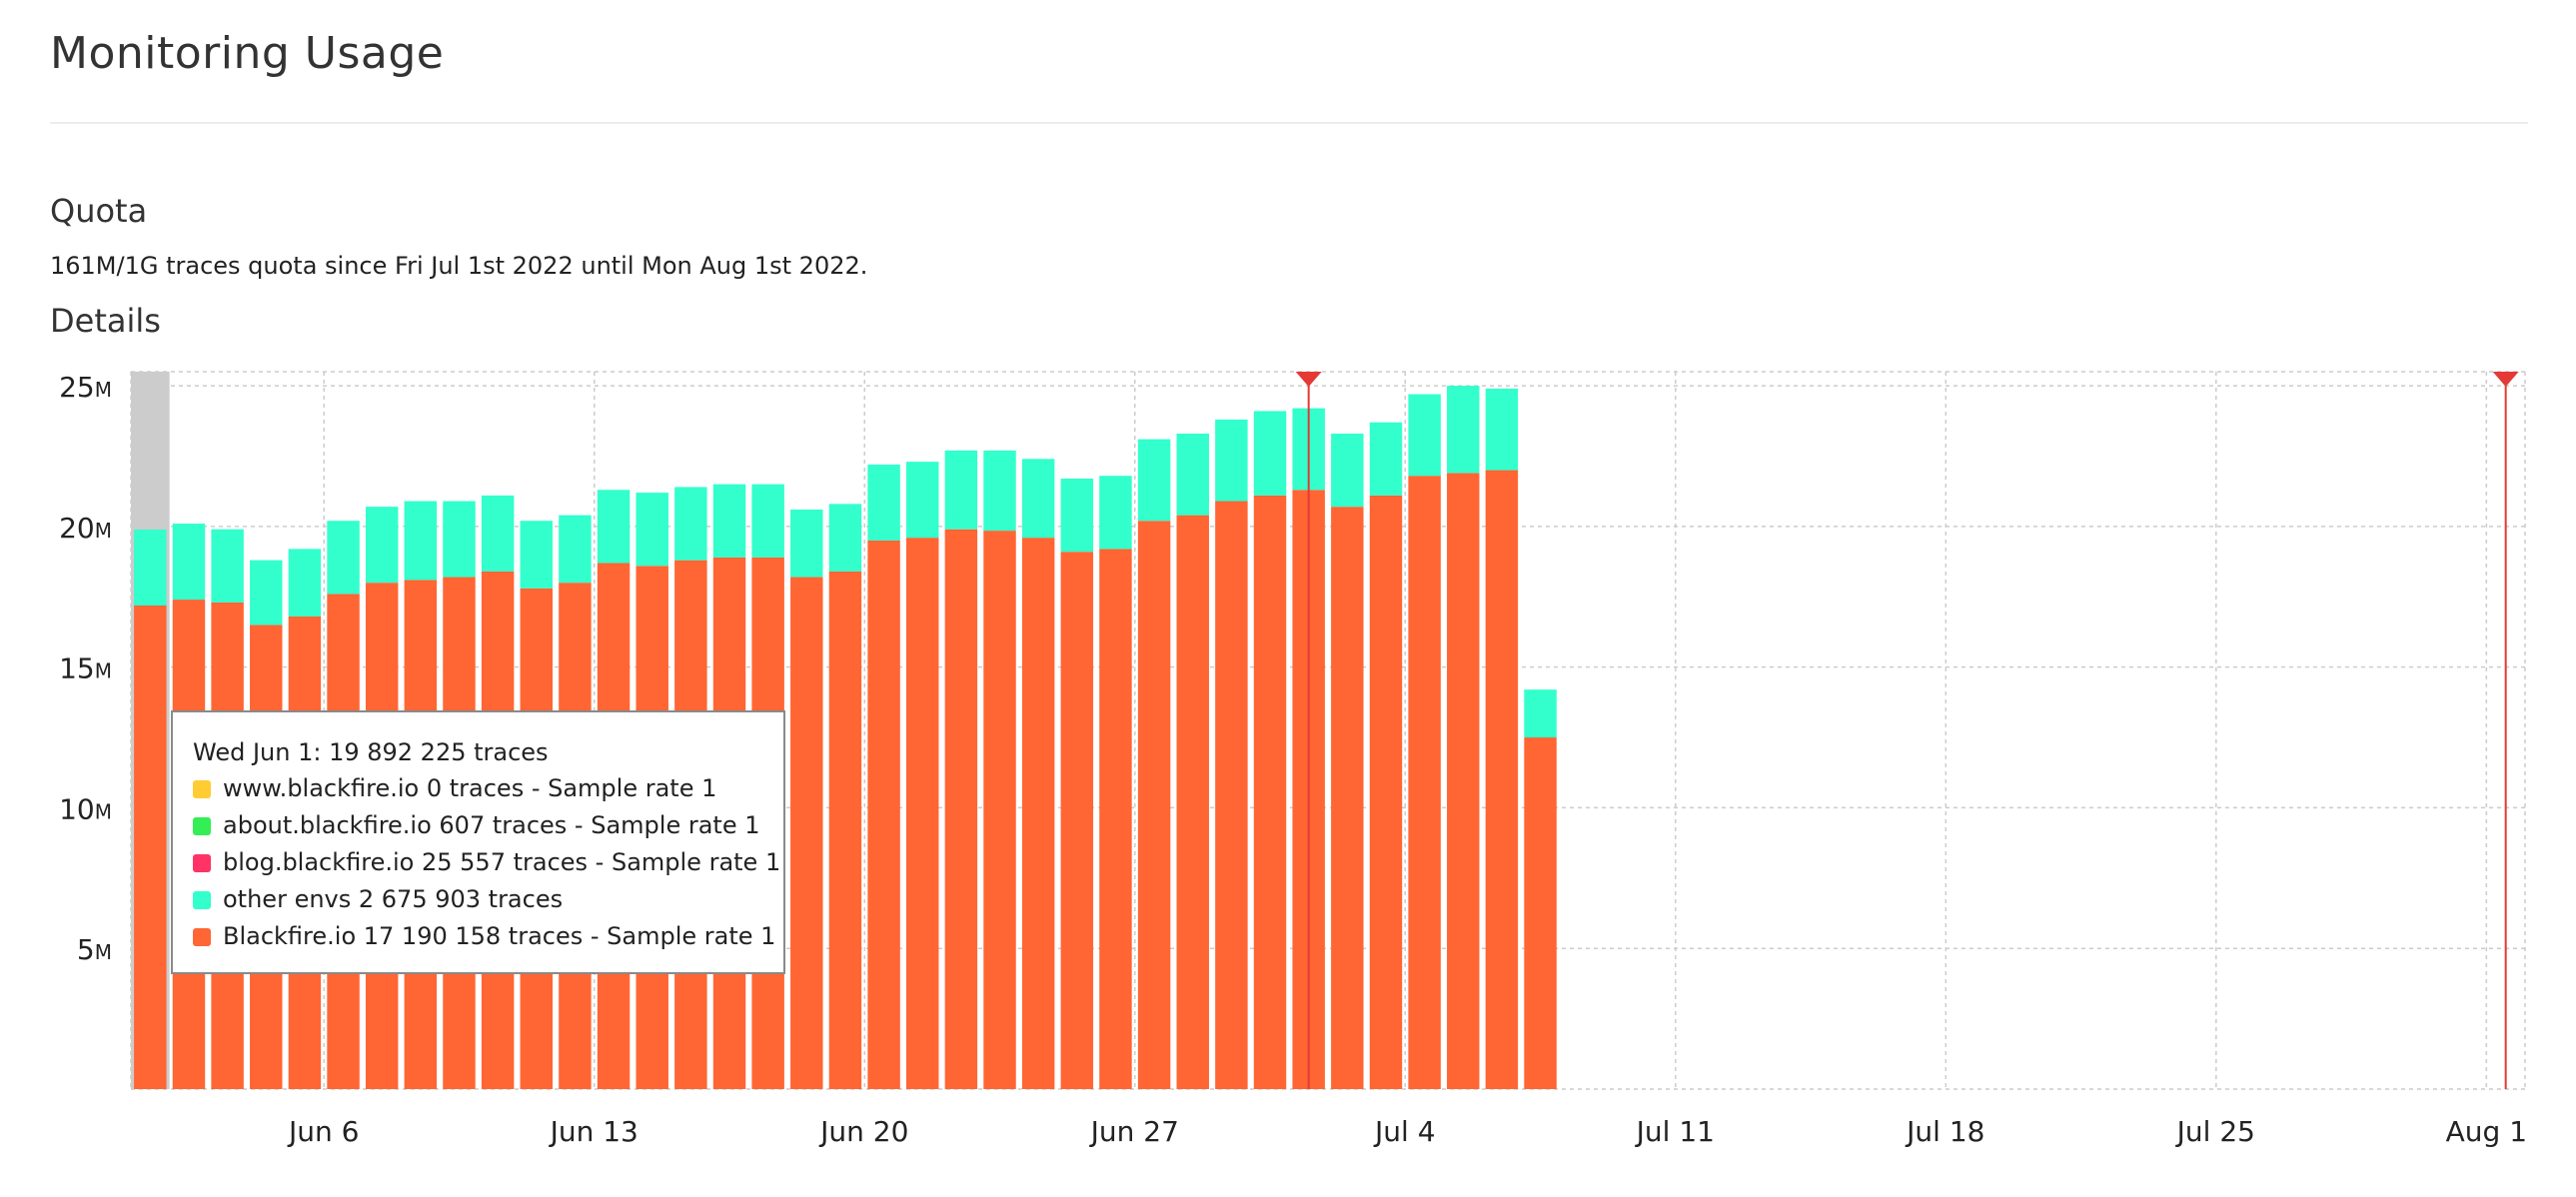 This screenshot has height=1197, width=2576. What do you see at coordinates (2215, 1132) in the screenshot?
I see `x-tick-label: Jul 25` at bounding box center [2215, 1132].